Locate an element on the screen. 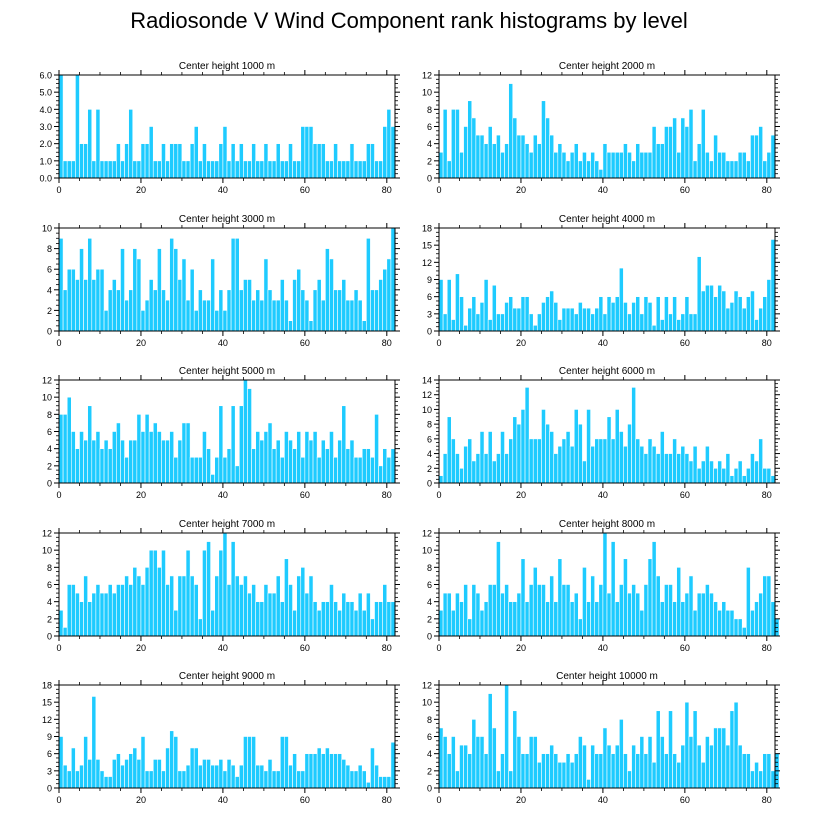  y-tick-label: 10 is located at coordinates (47, 229).